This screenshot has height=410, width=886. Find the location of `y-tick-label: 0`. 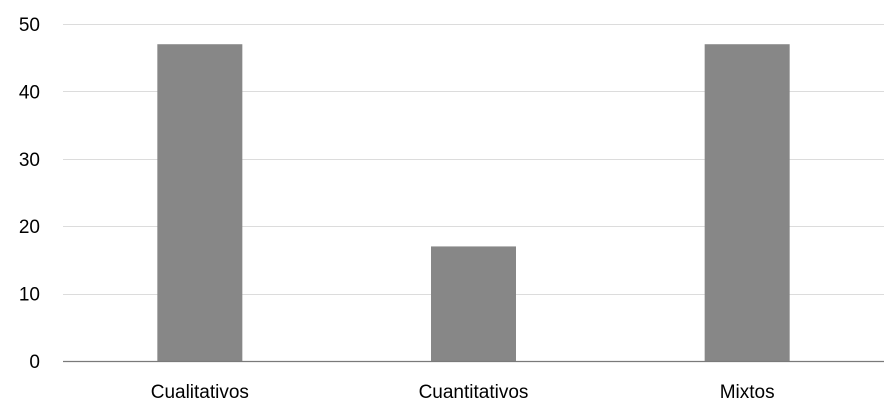

y-tick-label: 0 is located at coordinates (34, 362).